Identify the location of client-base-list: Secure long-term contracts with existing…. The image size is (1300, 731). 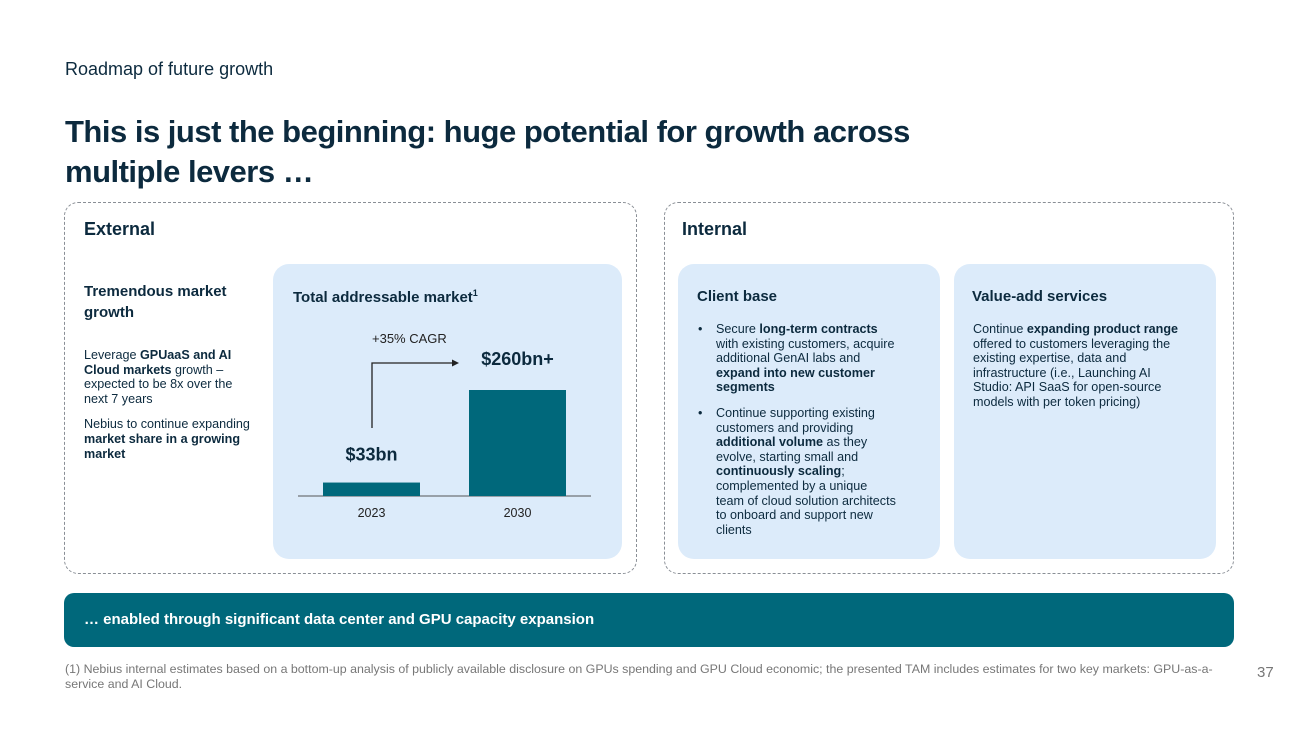
(796, 435).